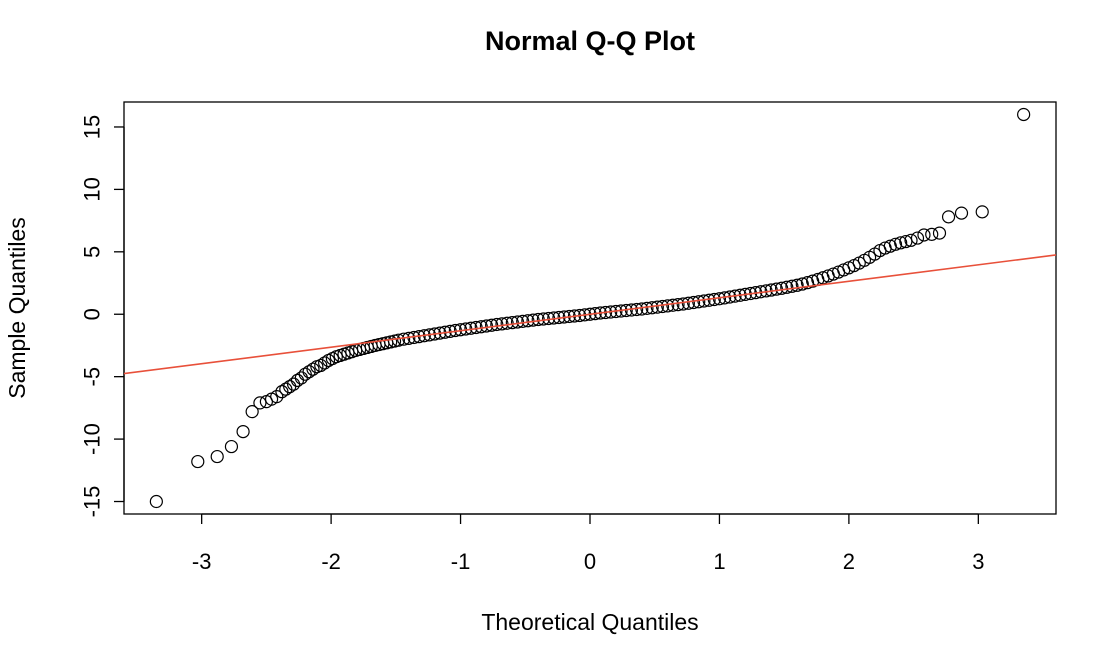  Describe the element at coordinates (92, 252) in the screenshot. I see `y-tick-label: 5` at that location.